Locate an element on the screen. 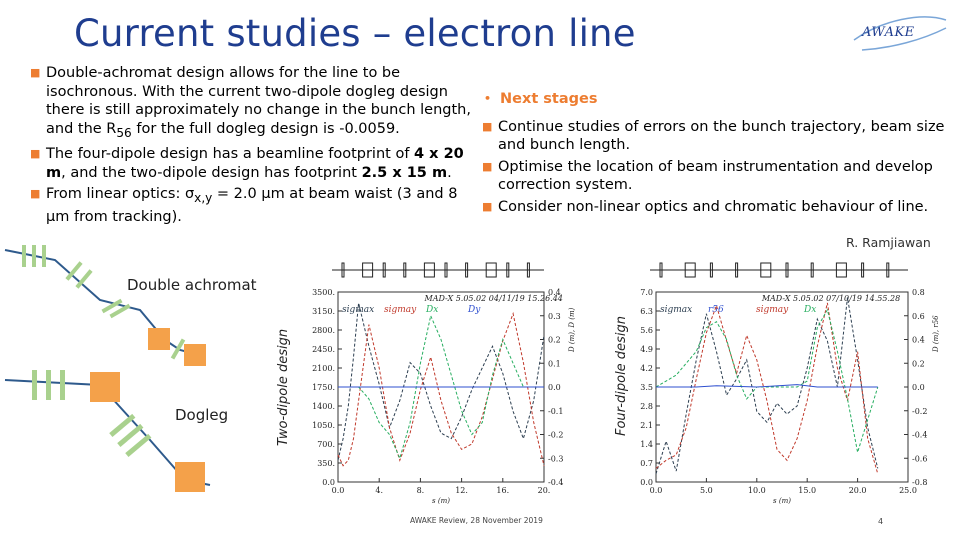 The height and width of the screenshot is (540, 960). x-tick-label: 16. is located at coordinates (502, 490).